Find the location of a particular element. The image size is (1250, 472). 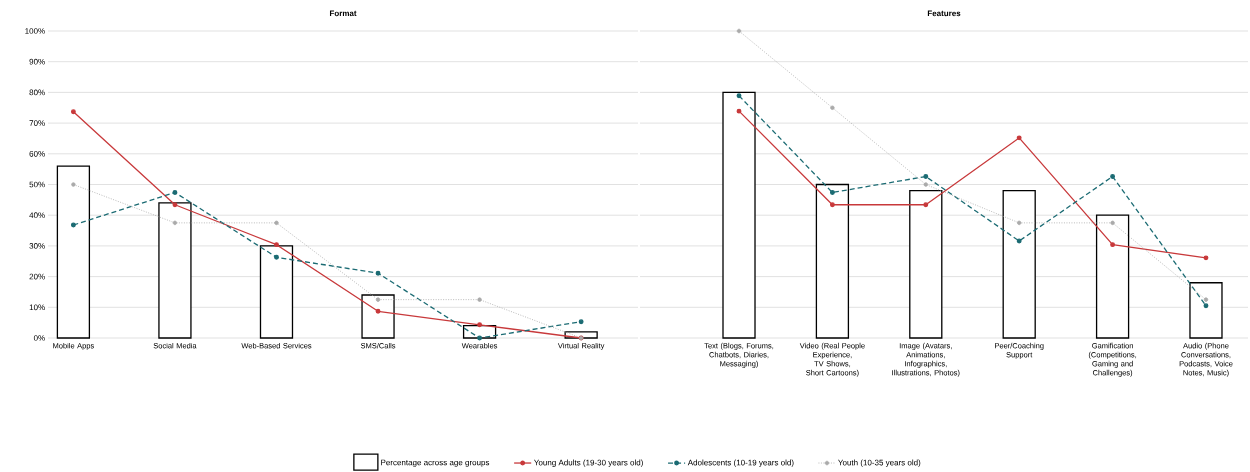

y-tick-label: 70% is located at coordinates (37, 123).